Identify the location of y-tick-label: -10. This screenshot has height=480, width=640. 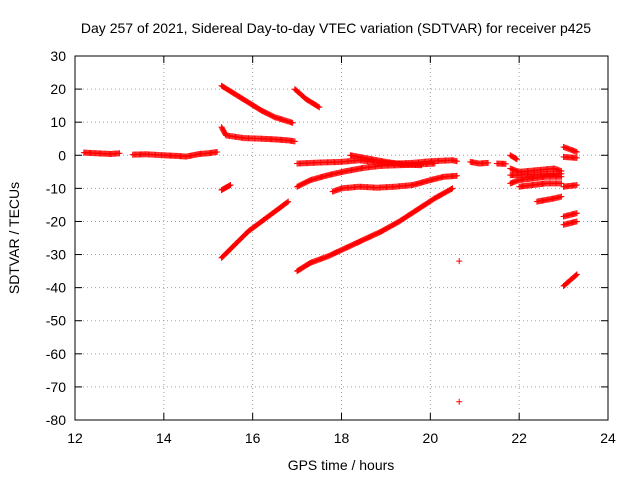
(56, 188).